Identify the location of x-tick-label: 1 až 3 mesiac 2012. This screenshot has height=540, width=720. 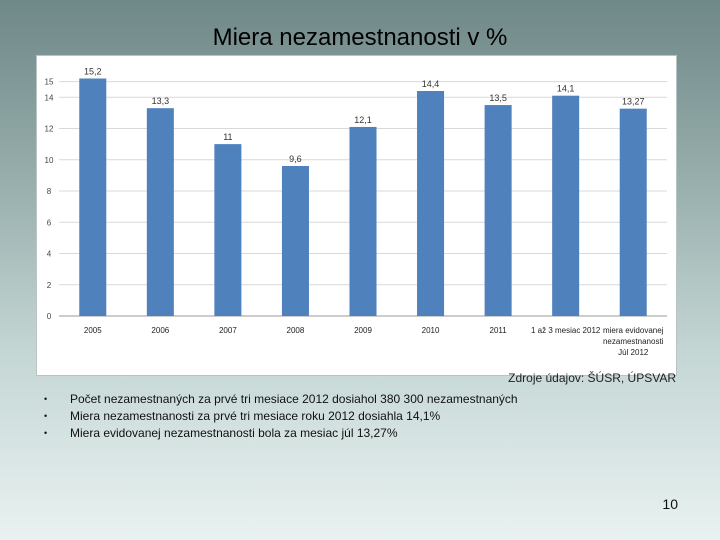
(566, 330).